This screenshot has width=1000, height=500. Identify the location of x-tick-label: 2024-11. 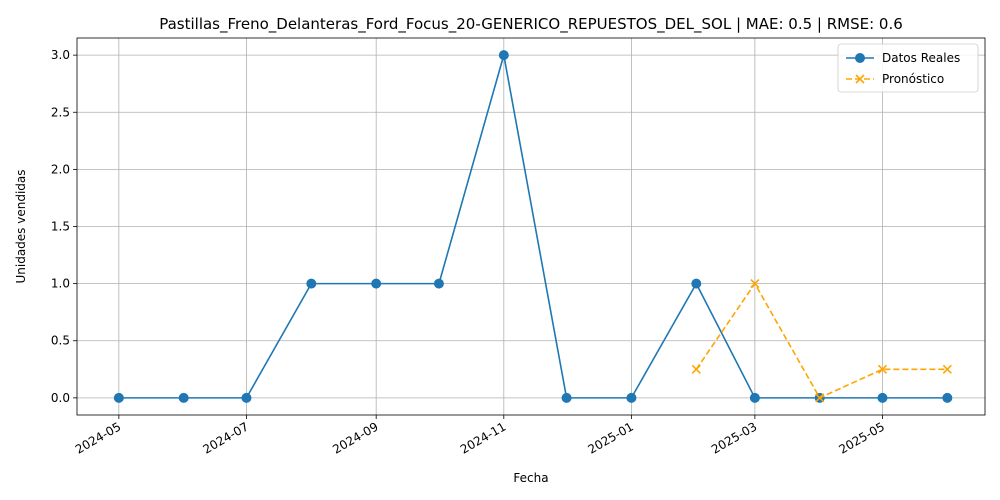
(483, 437).